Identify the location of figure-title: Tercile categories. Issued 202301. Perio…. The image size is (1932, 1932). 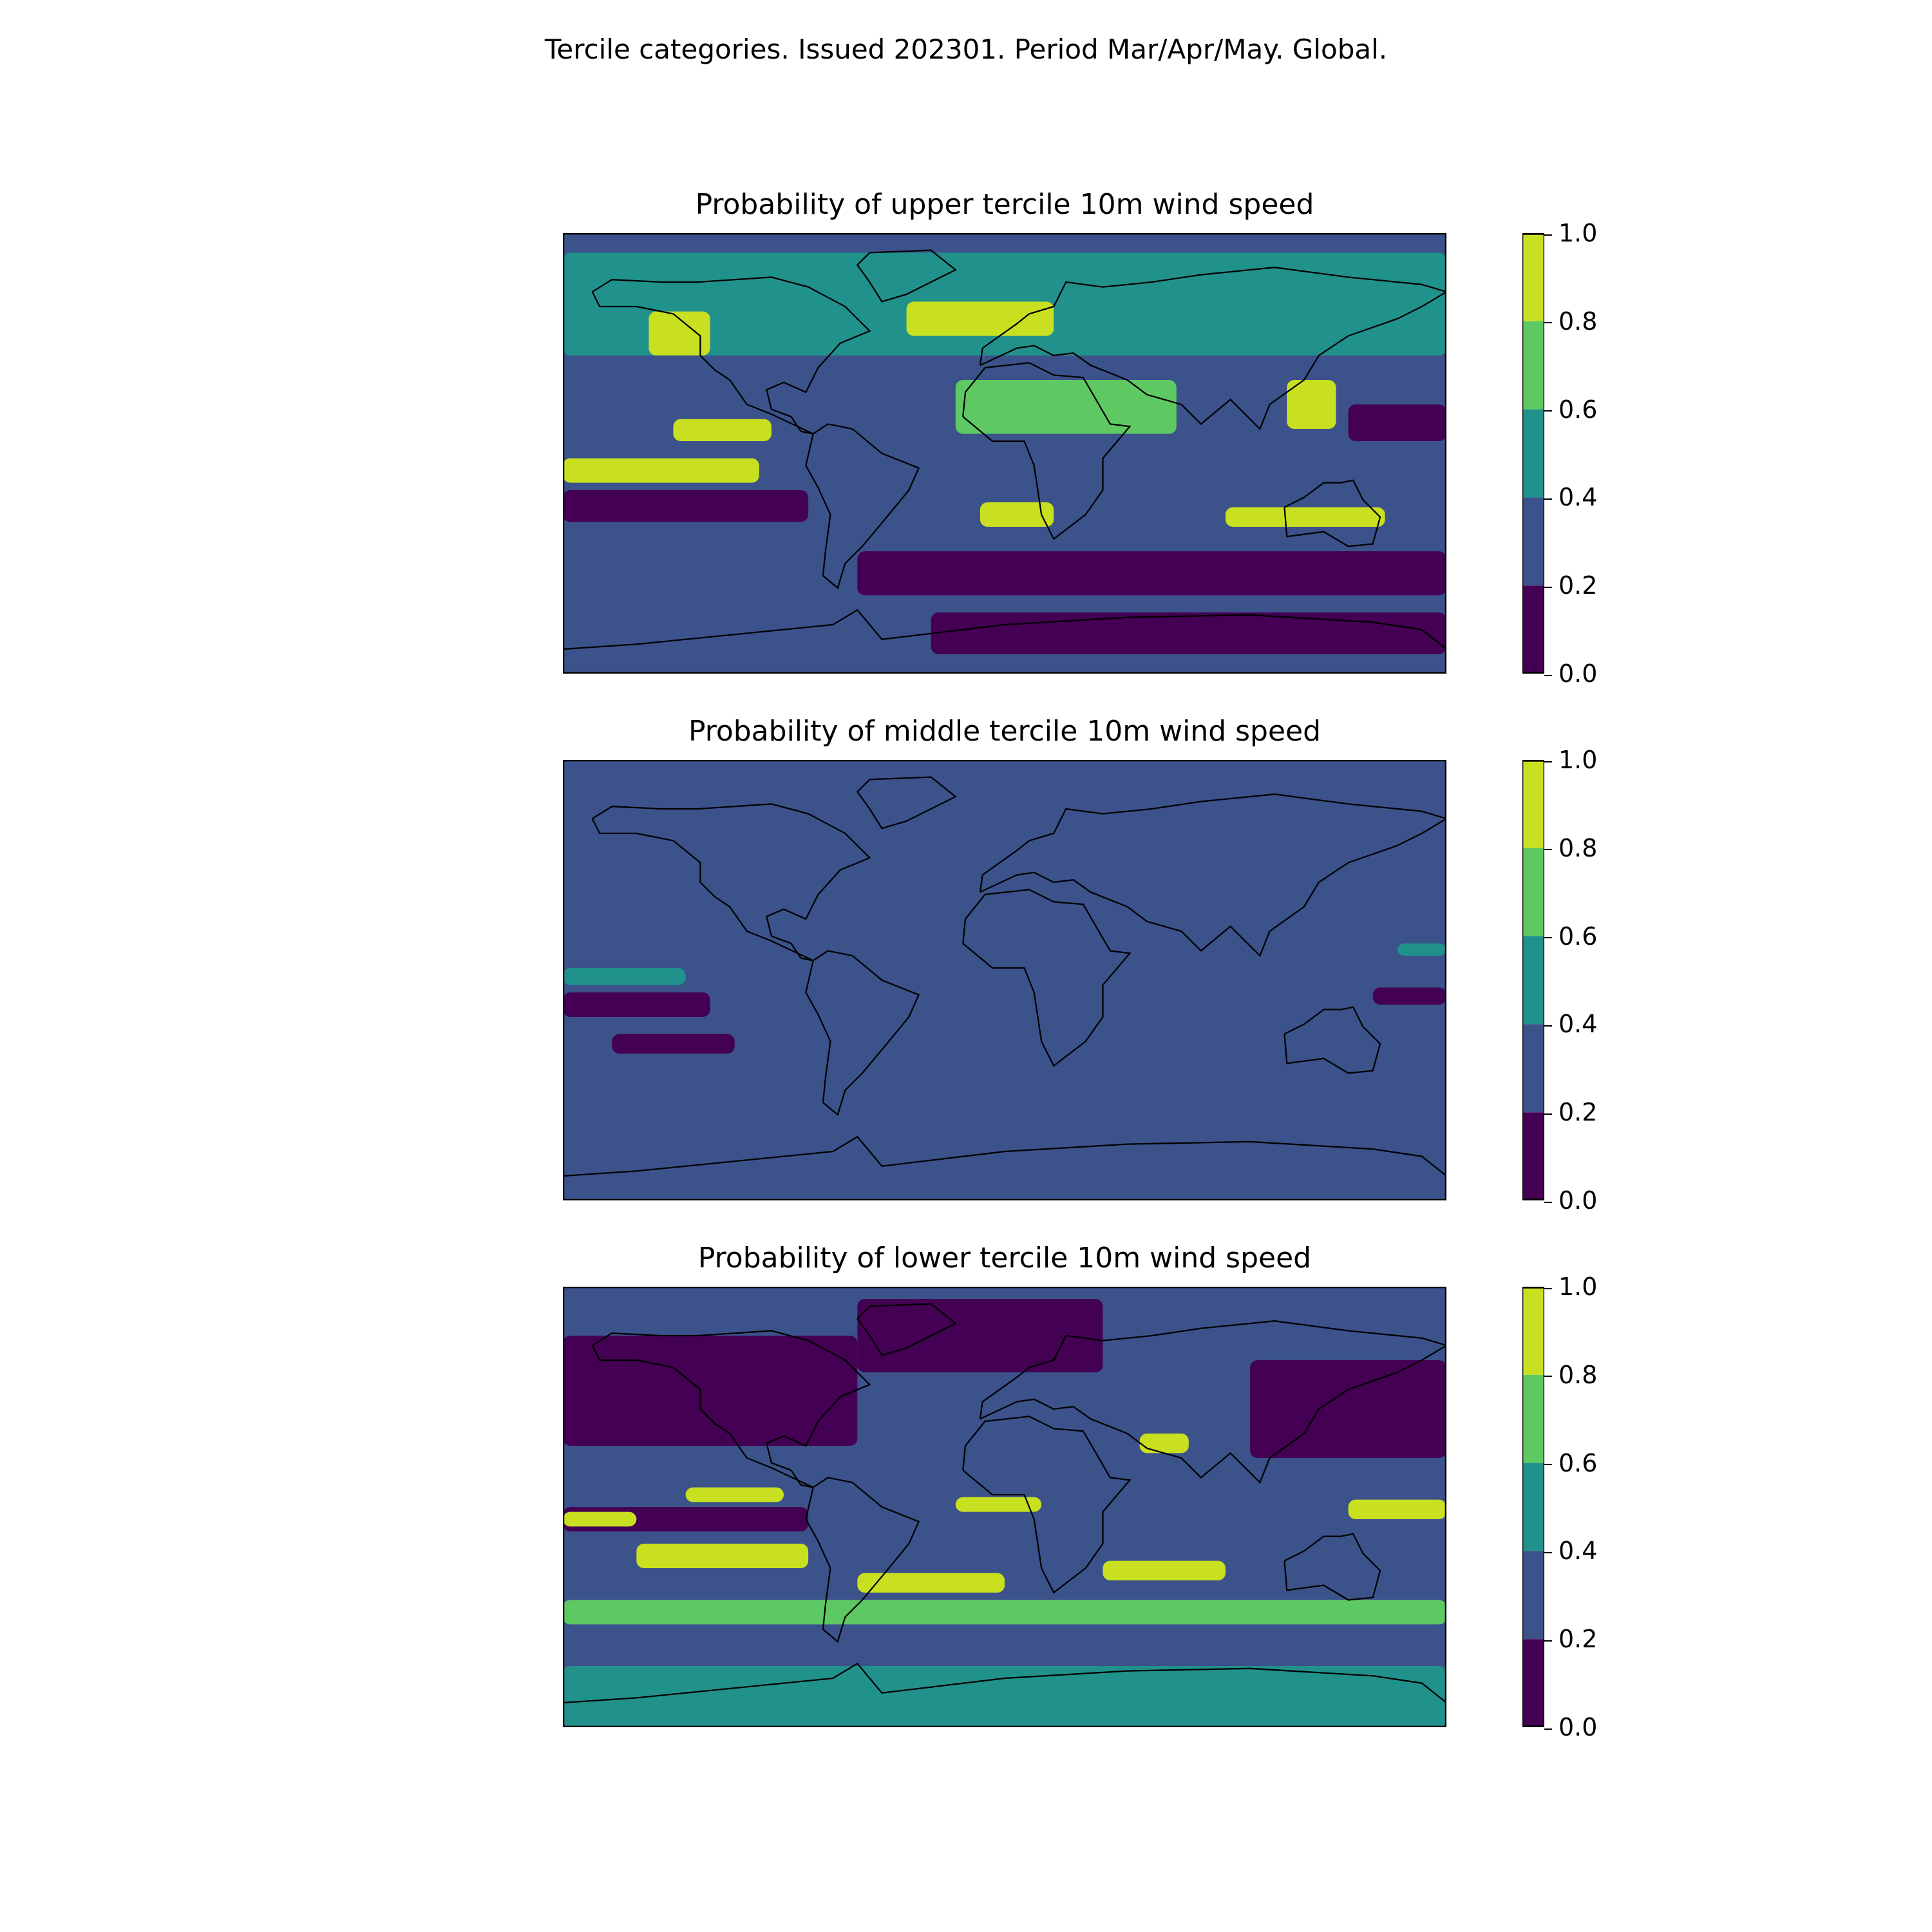
(966, 49).